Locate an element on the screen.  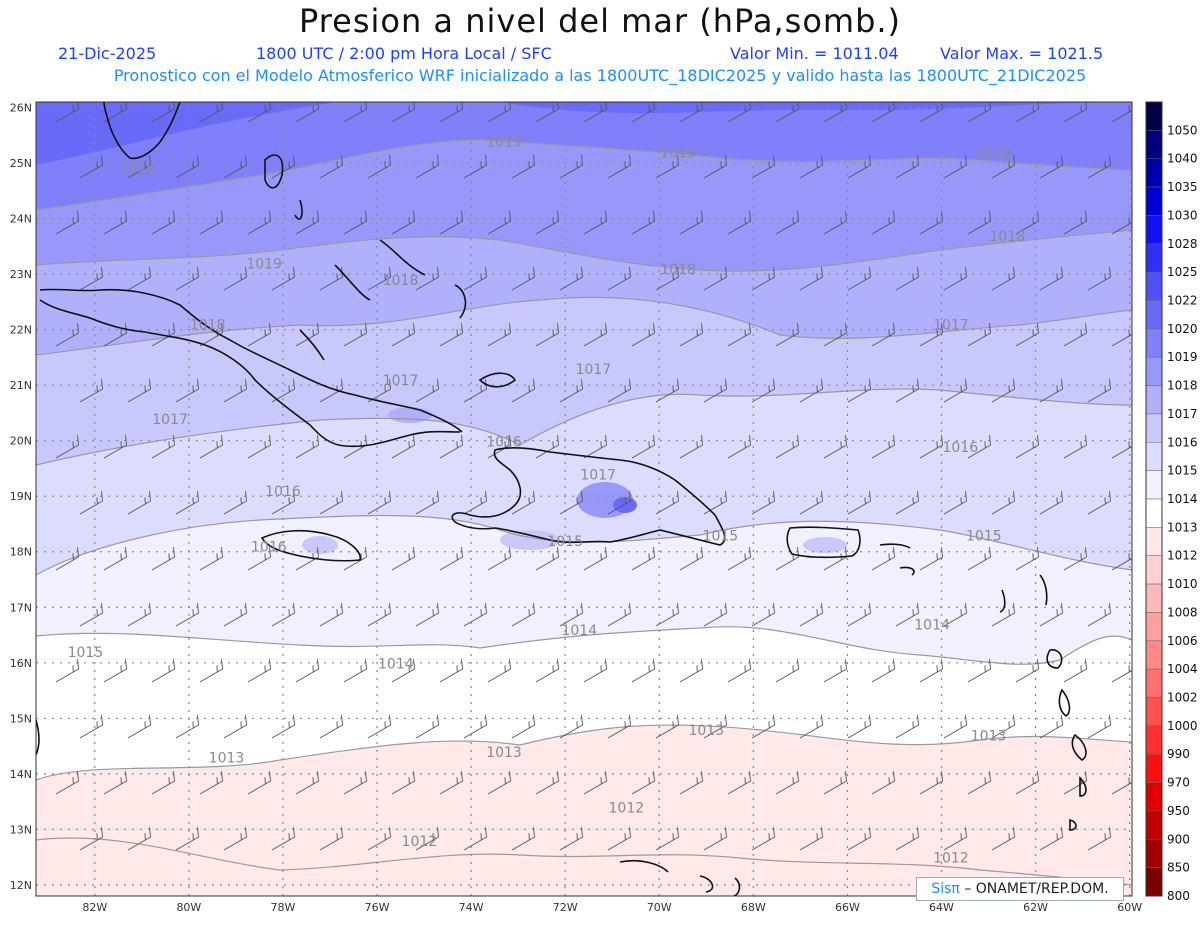
lon-tick-label: 82W is located at coordinates (94, 907).